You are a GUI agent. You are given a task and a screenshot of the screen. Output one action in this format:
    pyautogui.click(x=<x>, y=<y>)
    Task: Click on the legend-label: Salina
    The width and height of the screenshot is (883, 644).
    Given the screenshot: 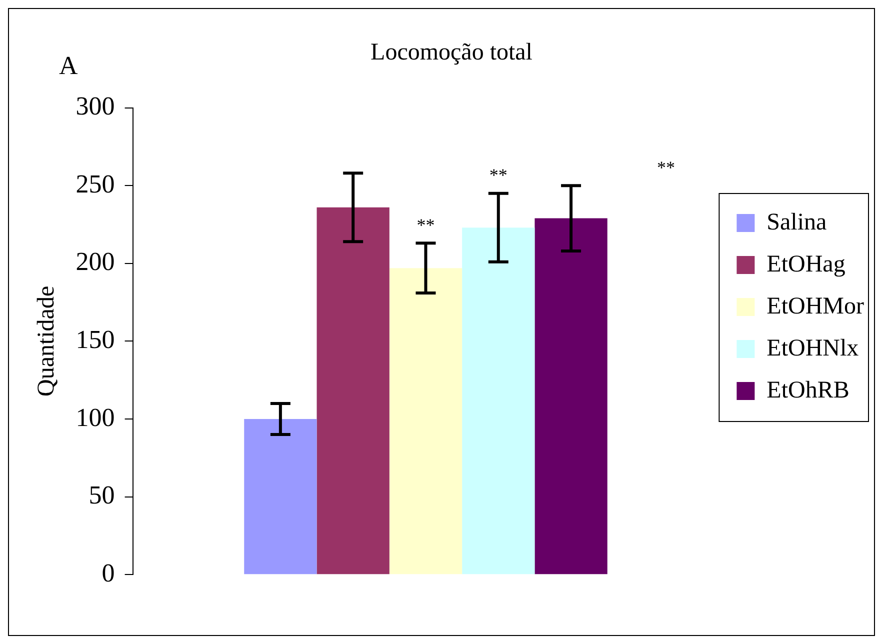 What is the action you would take?
    pyautogui.click(x=797, y=222)
    